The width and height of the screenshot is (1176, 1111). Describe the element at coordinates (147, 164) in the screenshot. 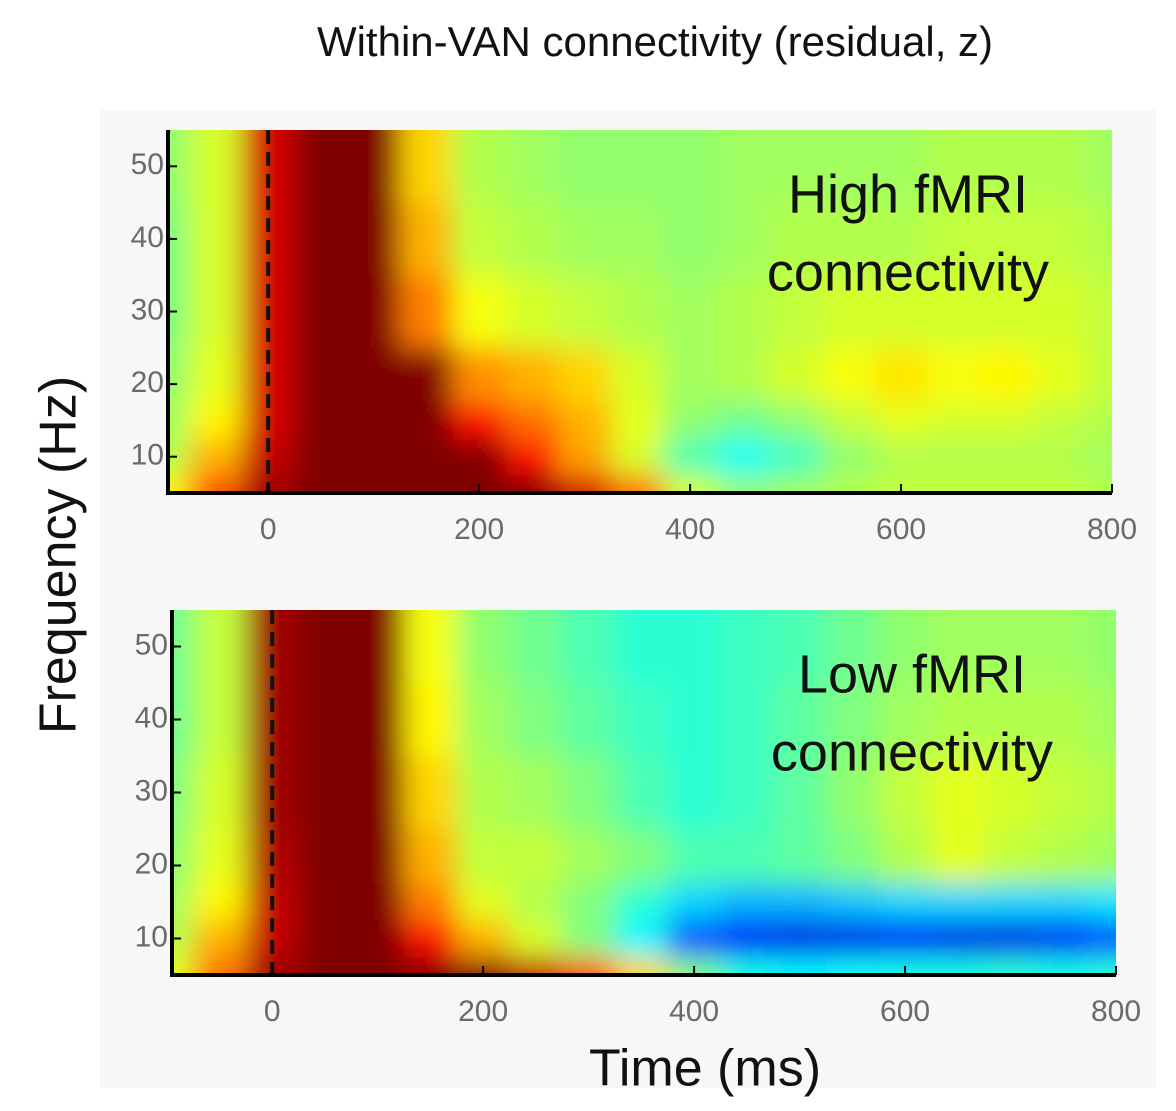

I see `y-tick-label: 50` at that location.